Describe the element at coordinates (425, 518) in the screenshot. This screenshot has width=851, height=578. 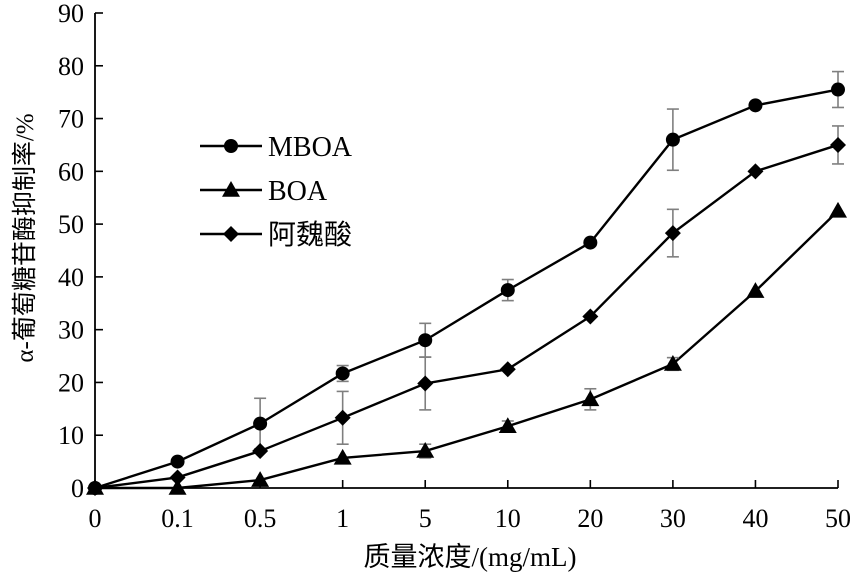
I see `x-tick-label: 5` at that location.